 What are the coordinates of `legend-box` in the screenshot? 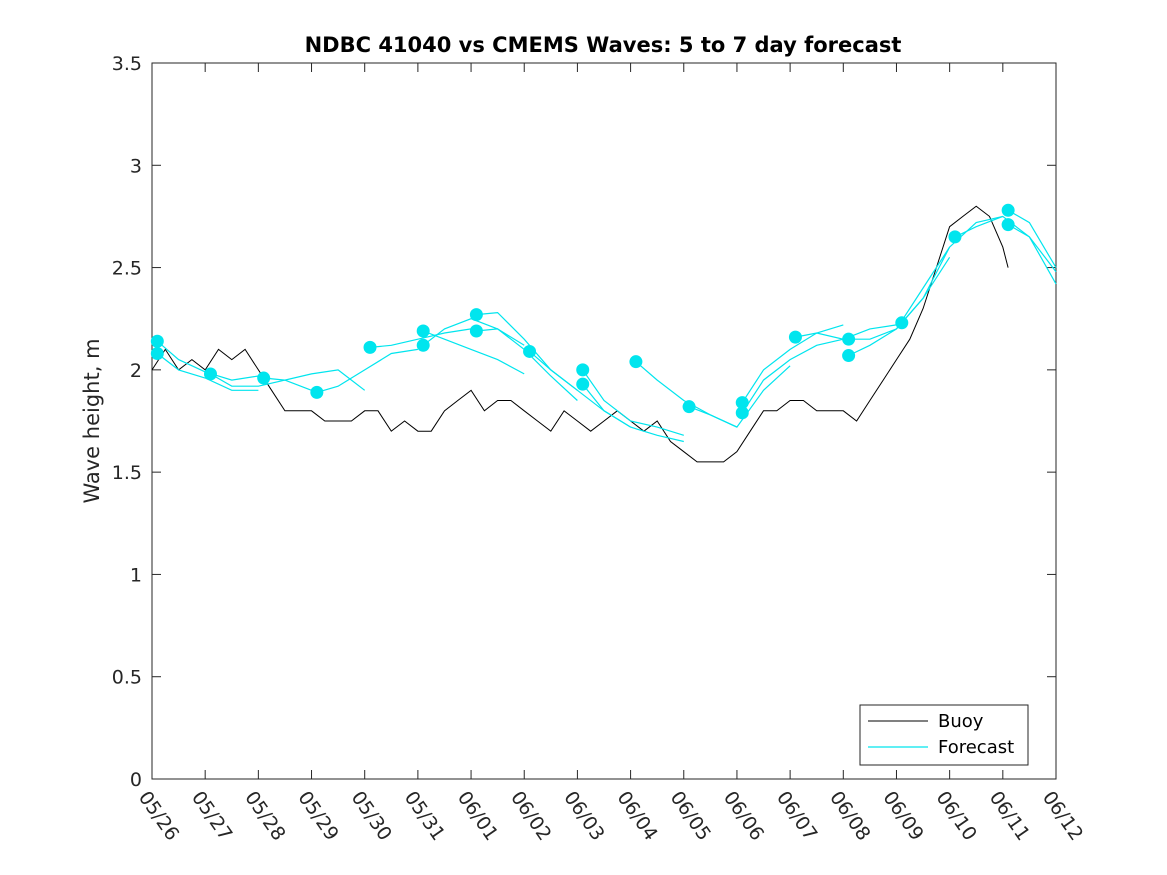 It's located at (944, 735).